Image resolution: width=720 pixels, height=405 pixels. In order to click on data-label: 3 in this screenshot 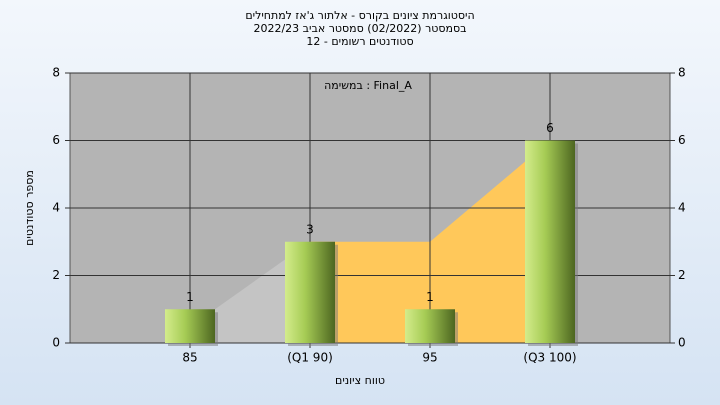, I will do `click(310, 229)`.